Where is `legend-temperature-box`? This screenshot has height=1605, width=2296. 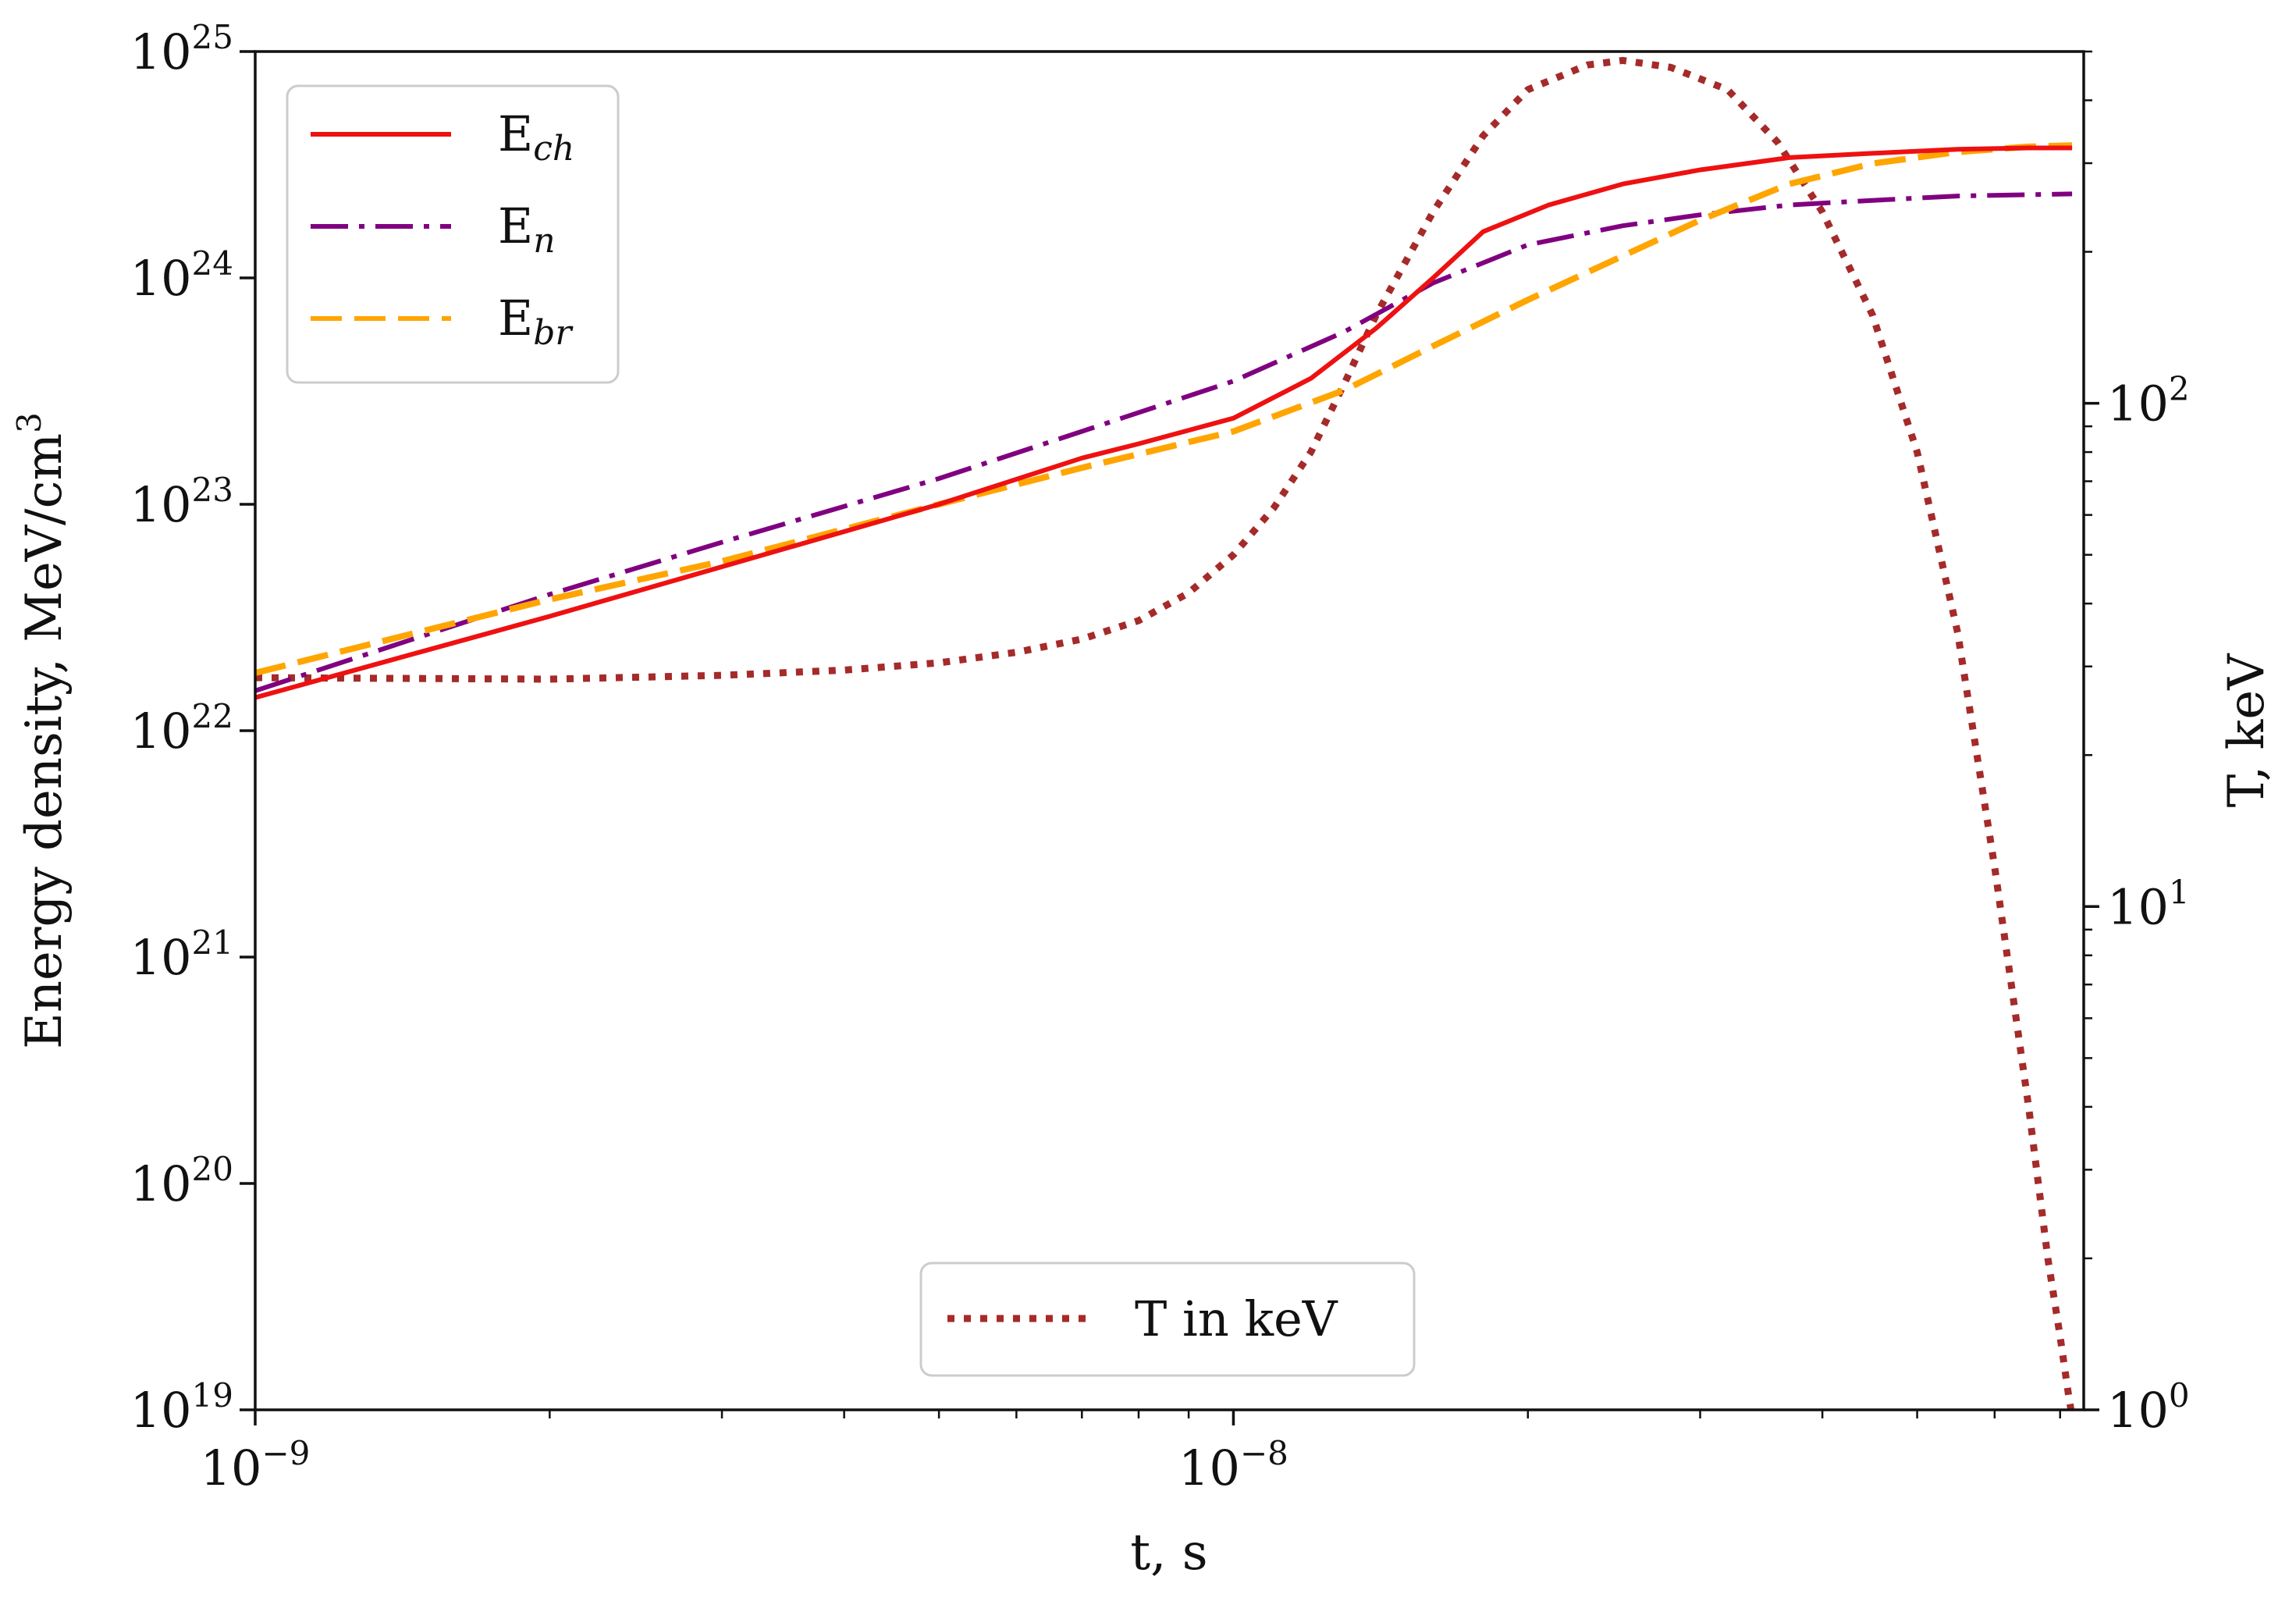 legend-temperature-box is located at coordinates (1167, 1319).